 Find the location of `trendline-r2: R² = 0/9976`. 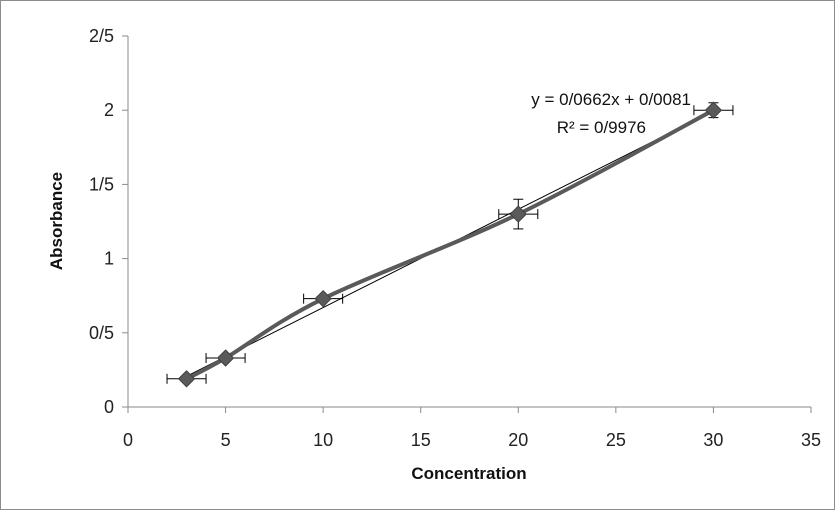

trendline-r2: R² = 0/9976 is located at coordinates (601, 127).